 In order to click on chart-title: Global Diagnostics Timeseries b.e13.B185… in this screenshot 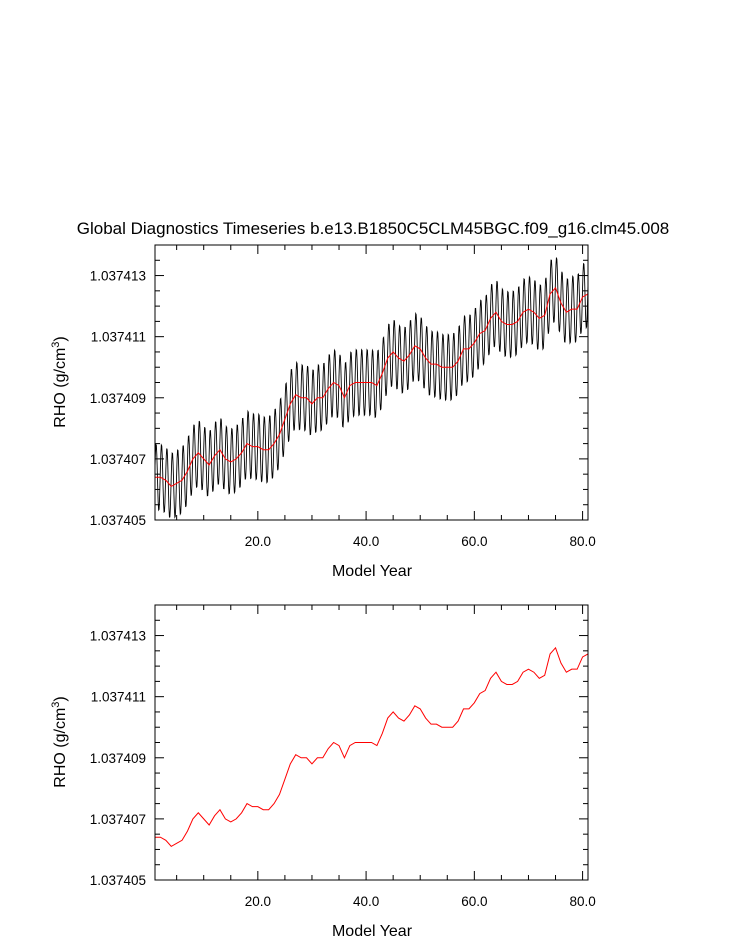, I will do `click(373, 228)`.